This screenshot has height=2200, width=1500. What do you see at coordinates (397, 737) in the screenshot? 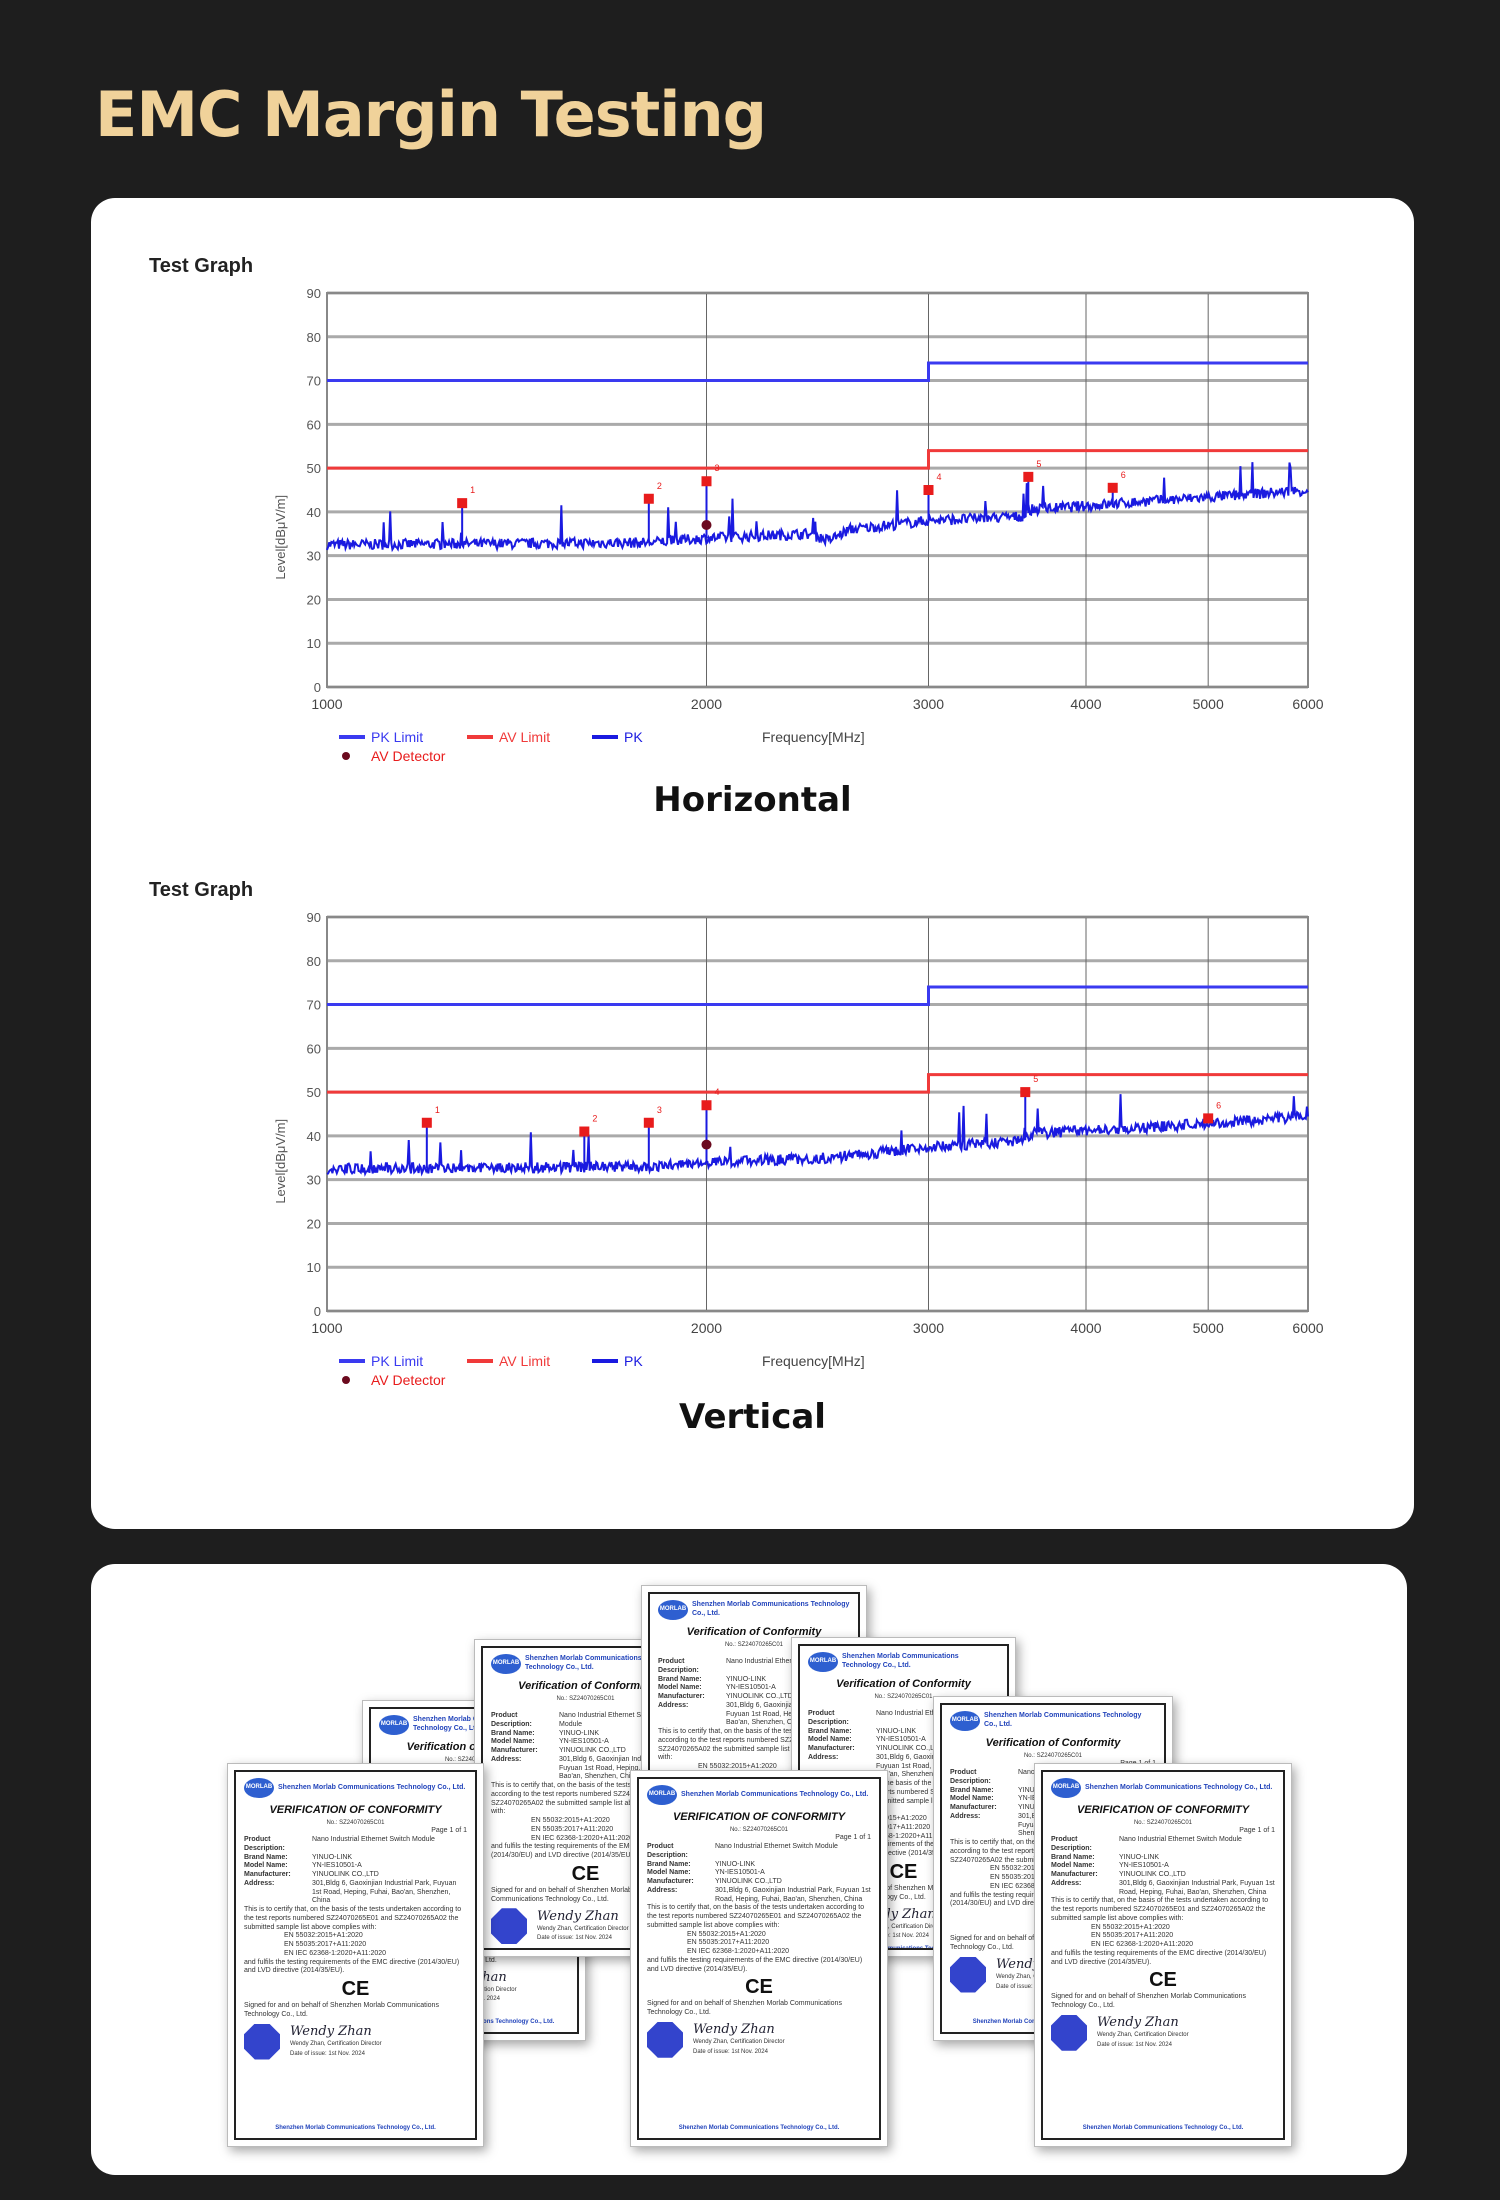
I see `legend-label: PK Limit` at bounding box center [397, 737].